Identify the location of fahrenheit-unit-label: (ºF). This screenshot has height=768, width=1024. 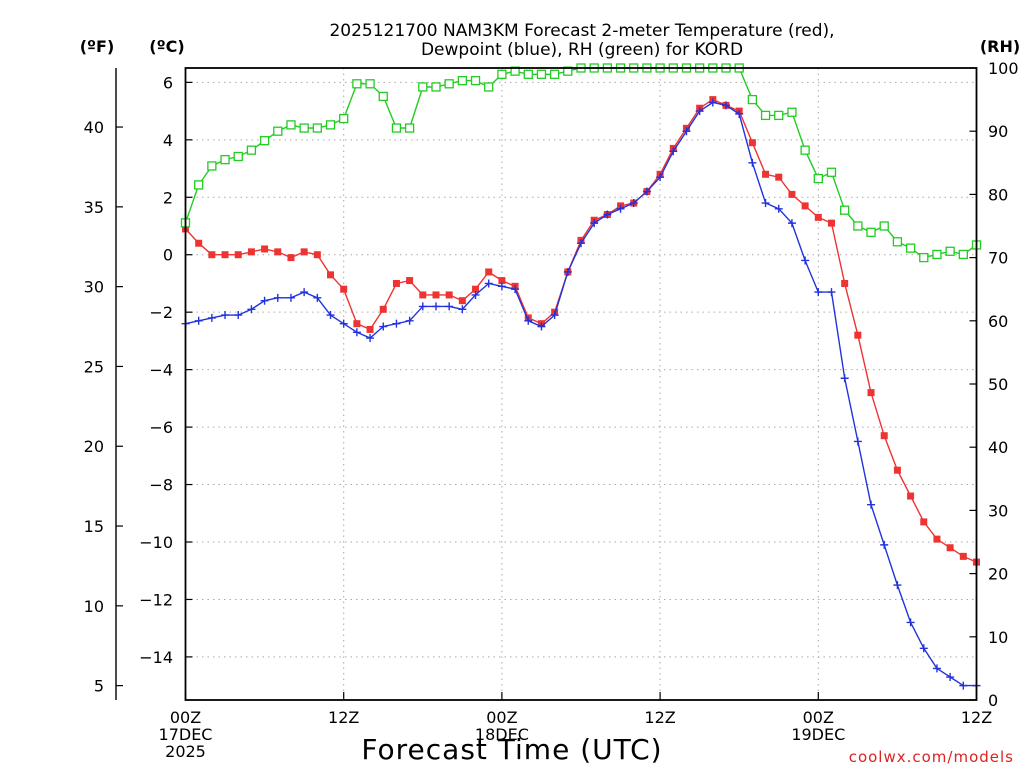
(97, 46).